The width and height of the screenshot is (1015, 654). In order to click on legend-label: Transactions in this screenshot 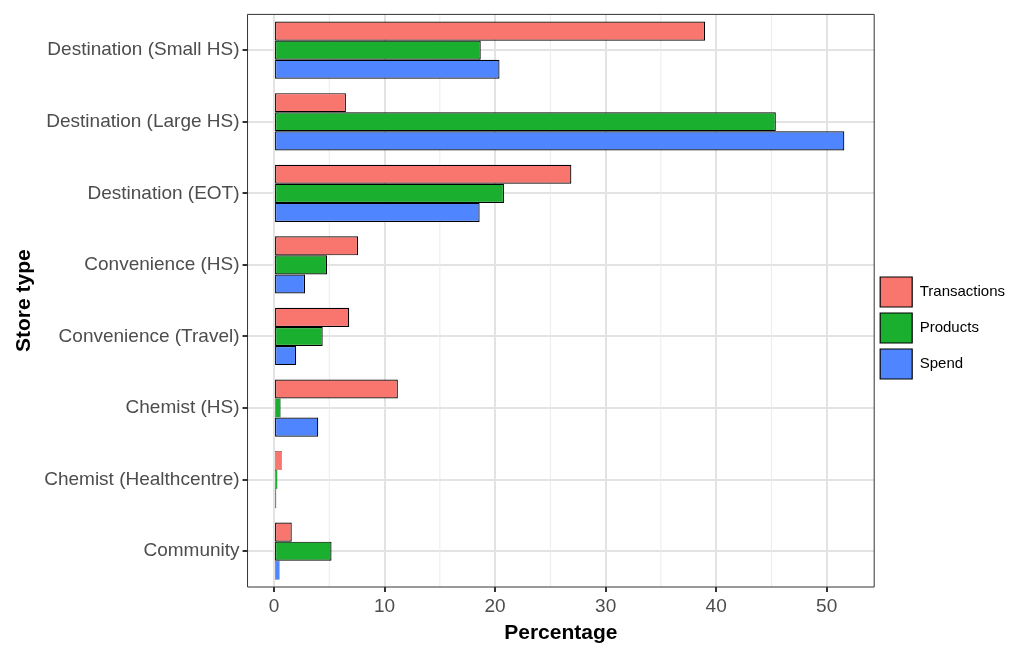, I will do `click(962, 291)`.